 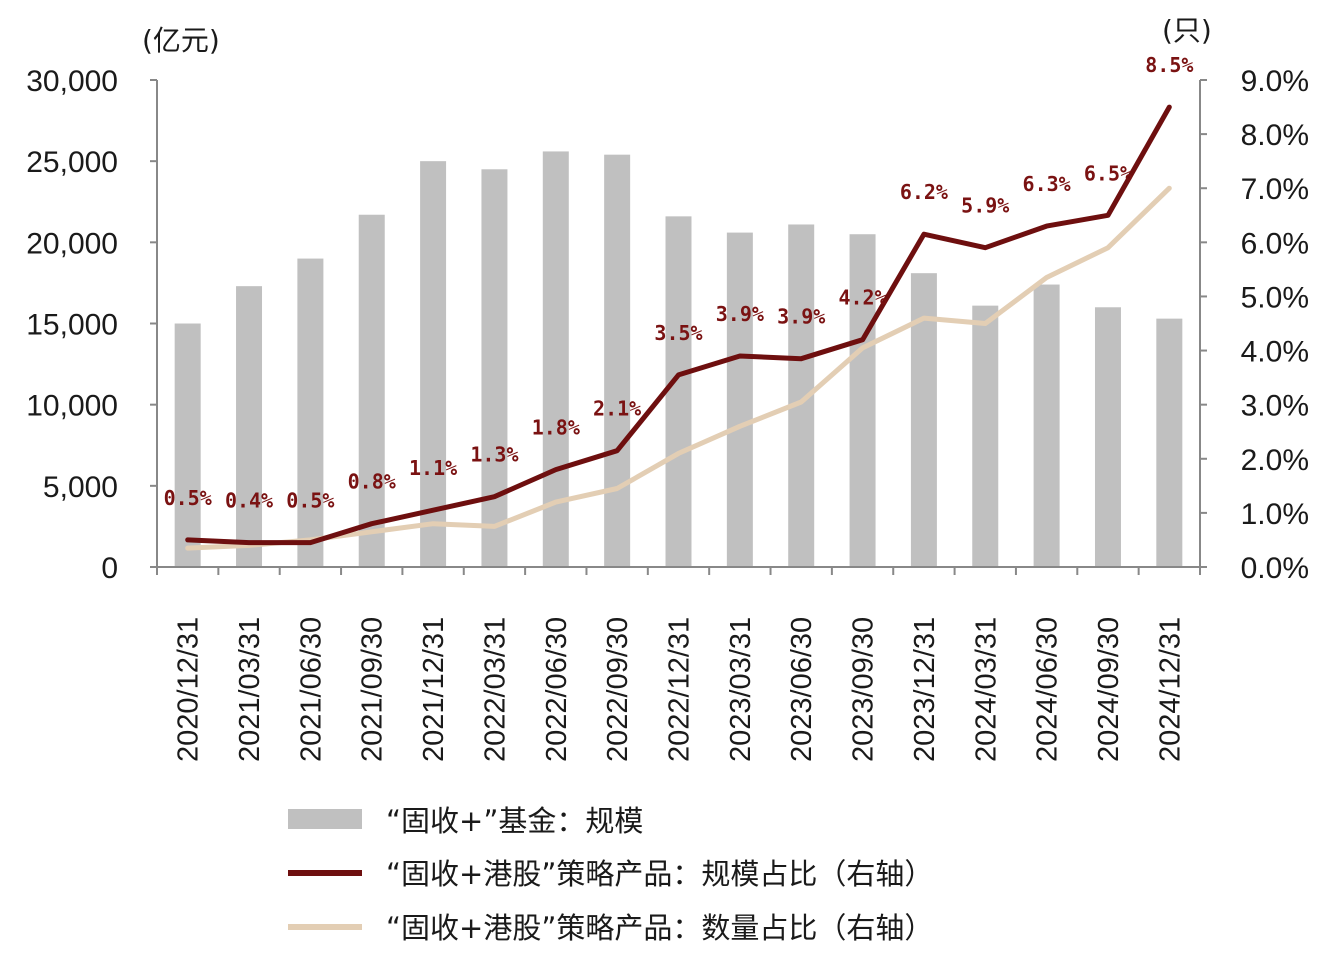 What do you see at coordinates (659, 928) in the screenshot?
I see `legend-label: “固收+港股”策略产品：数量占比（右轴）` at bounding box center [659, 928].